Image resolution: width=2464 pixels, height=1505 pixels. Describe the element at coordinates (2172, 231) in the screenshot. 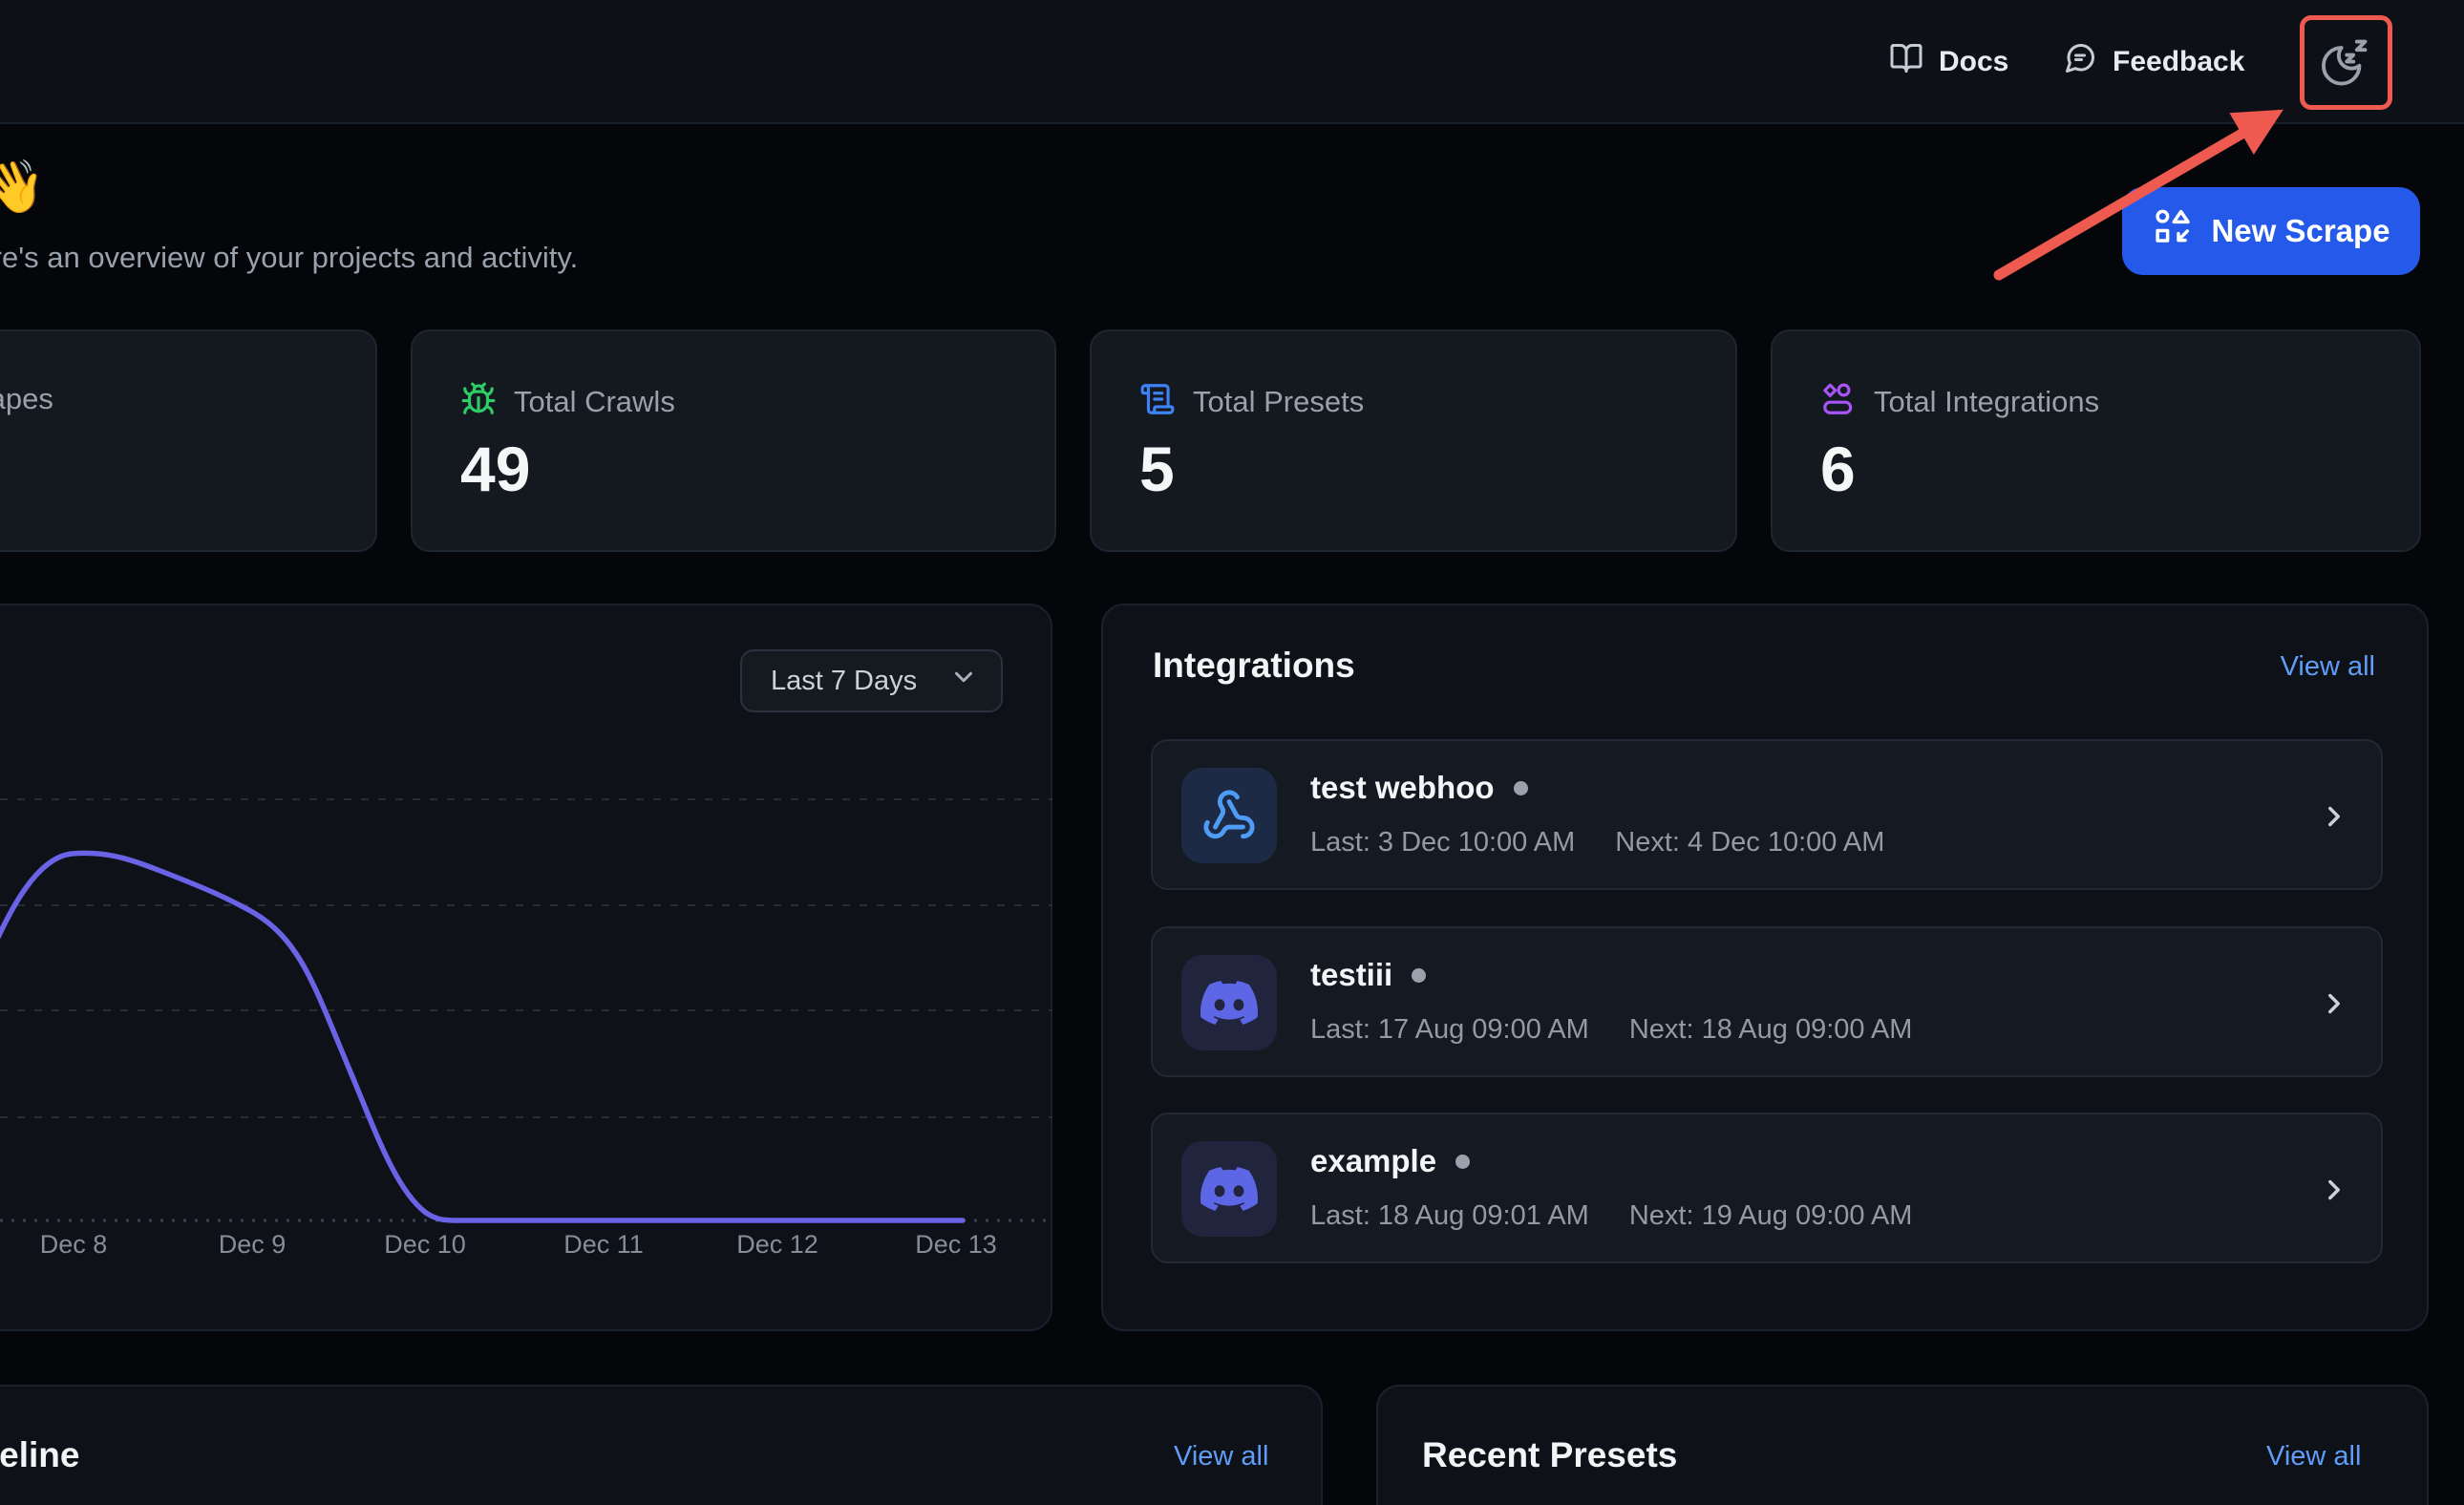

I see `new-scrape-icon` at that location.